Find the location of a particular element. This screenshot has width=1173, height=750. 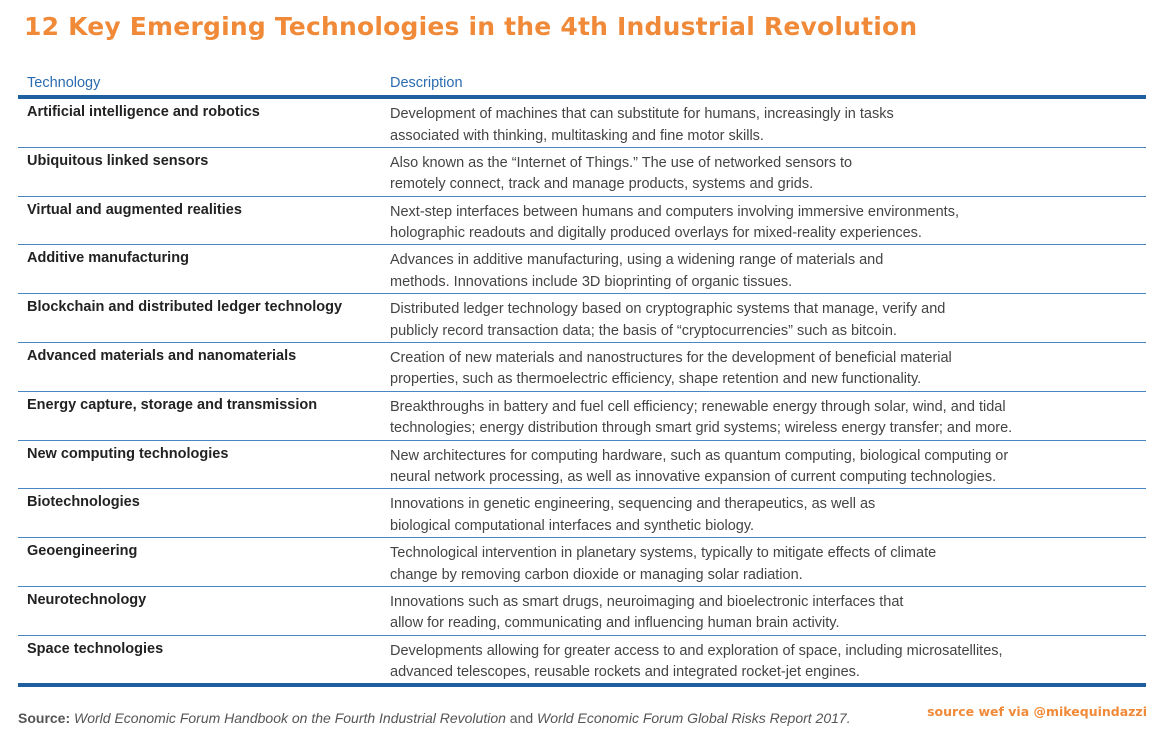

technology-name: Advanced materials and nanomaterials is located at coordinates (162, 355).